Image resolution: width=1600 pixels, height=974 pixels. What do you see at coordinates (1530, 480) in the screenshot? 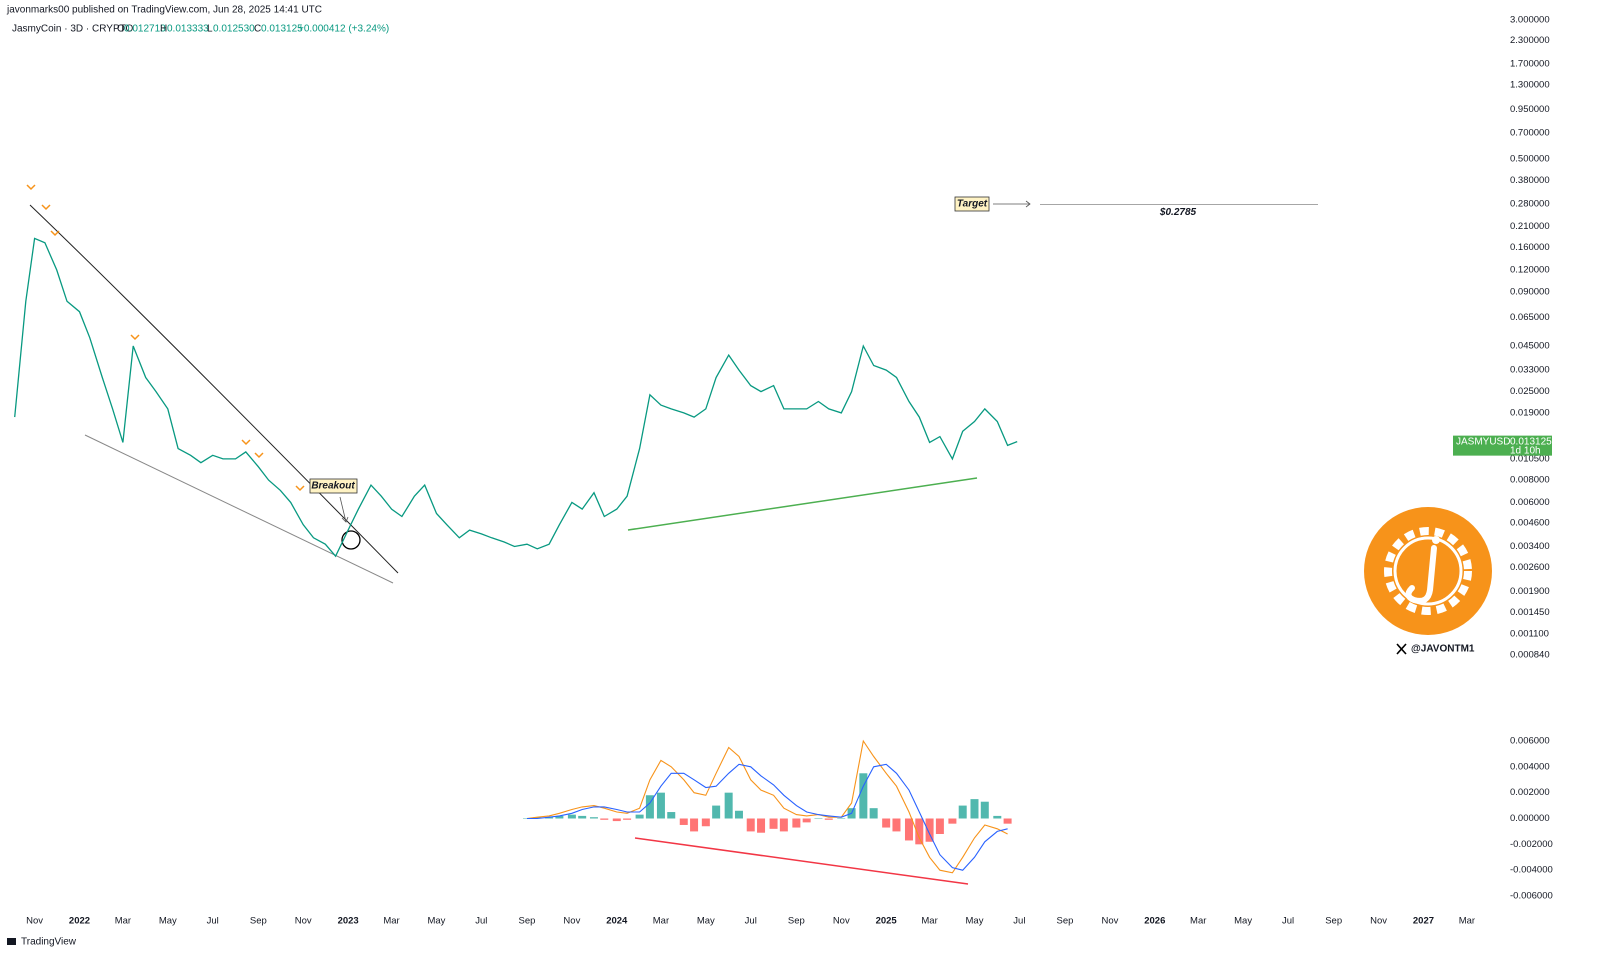
I see `y-tick-label: 0.008000` at bounding box center [1530, 480].